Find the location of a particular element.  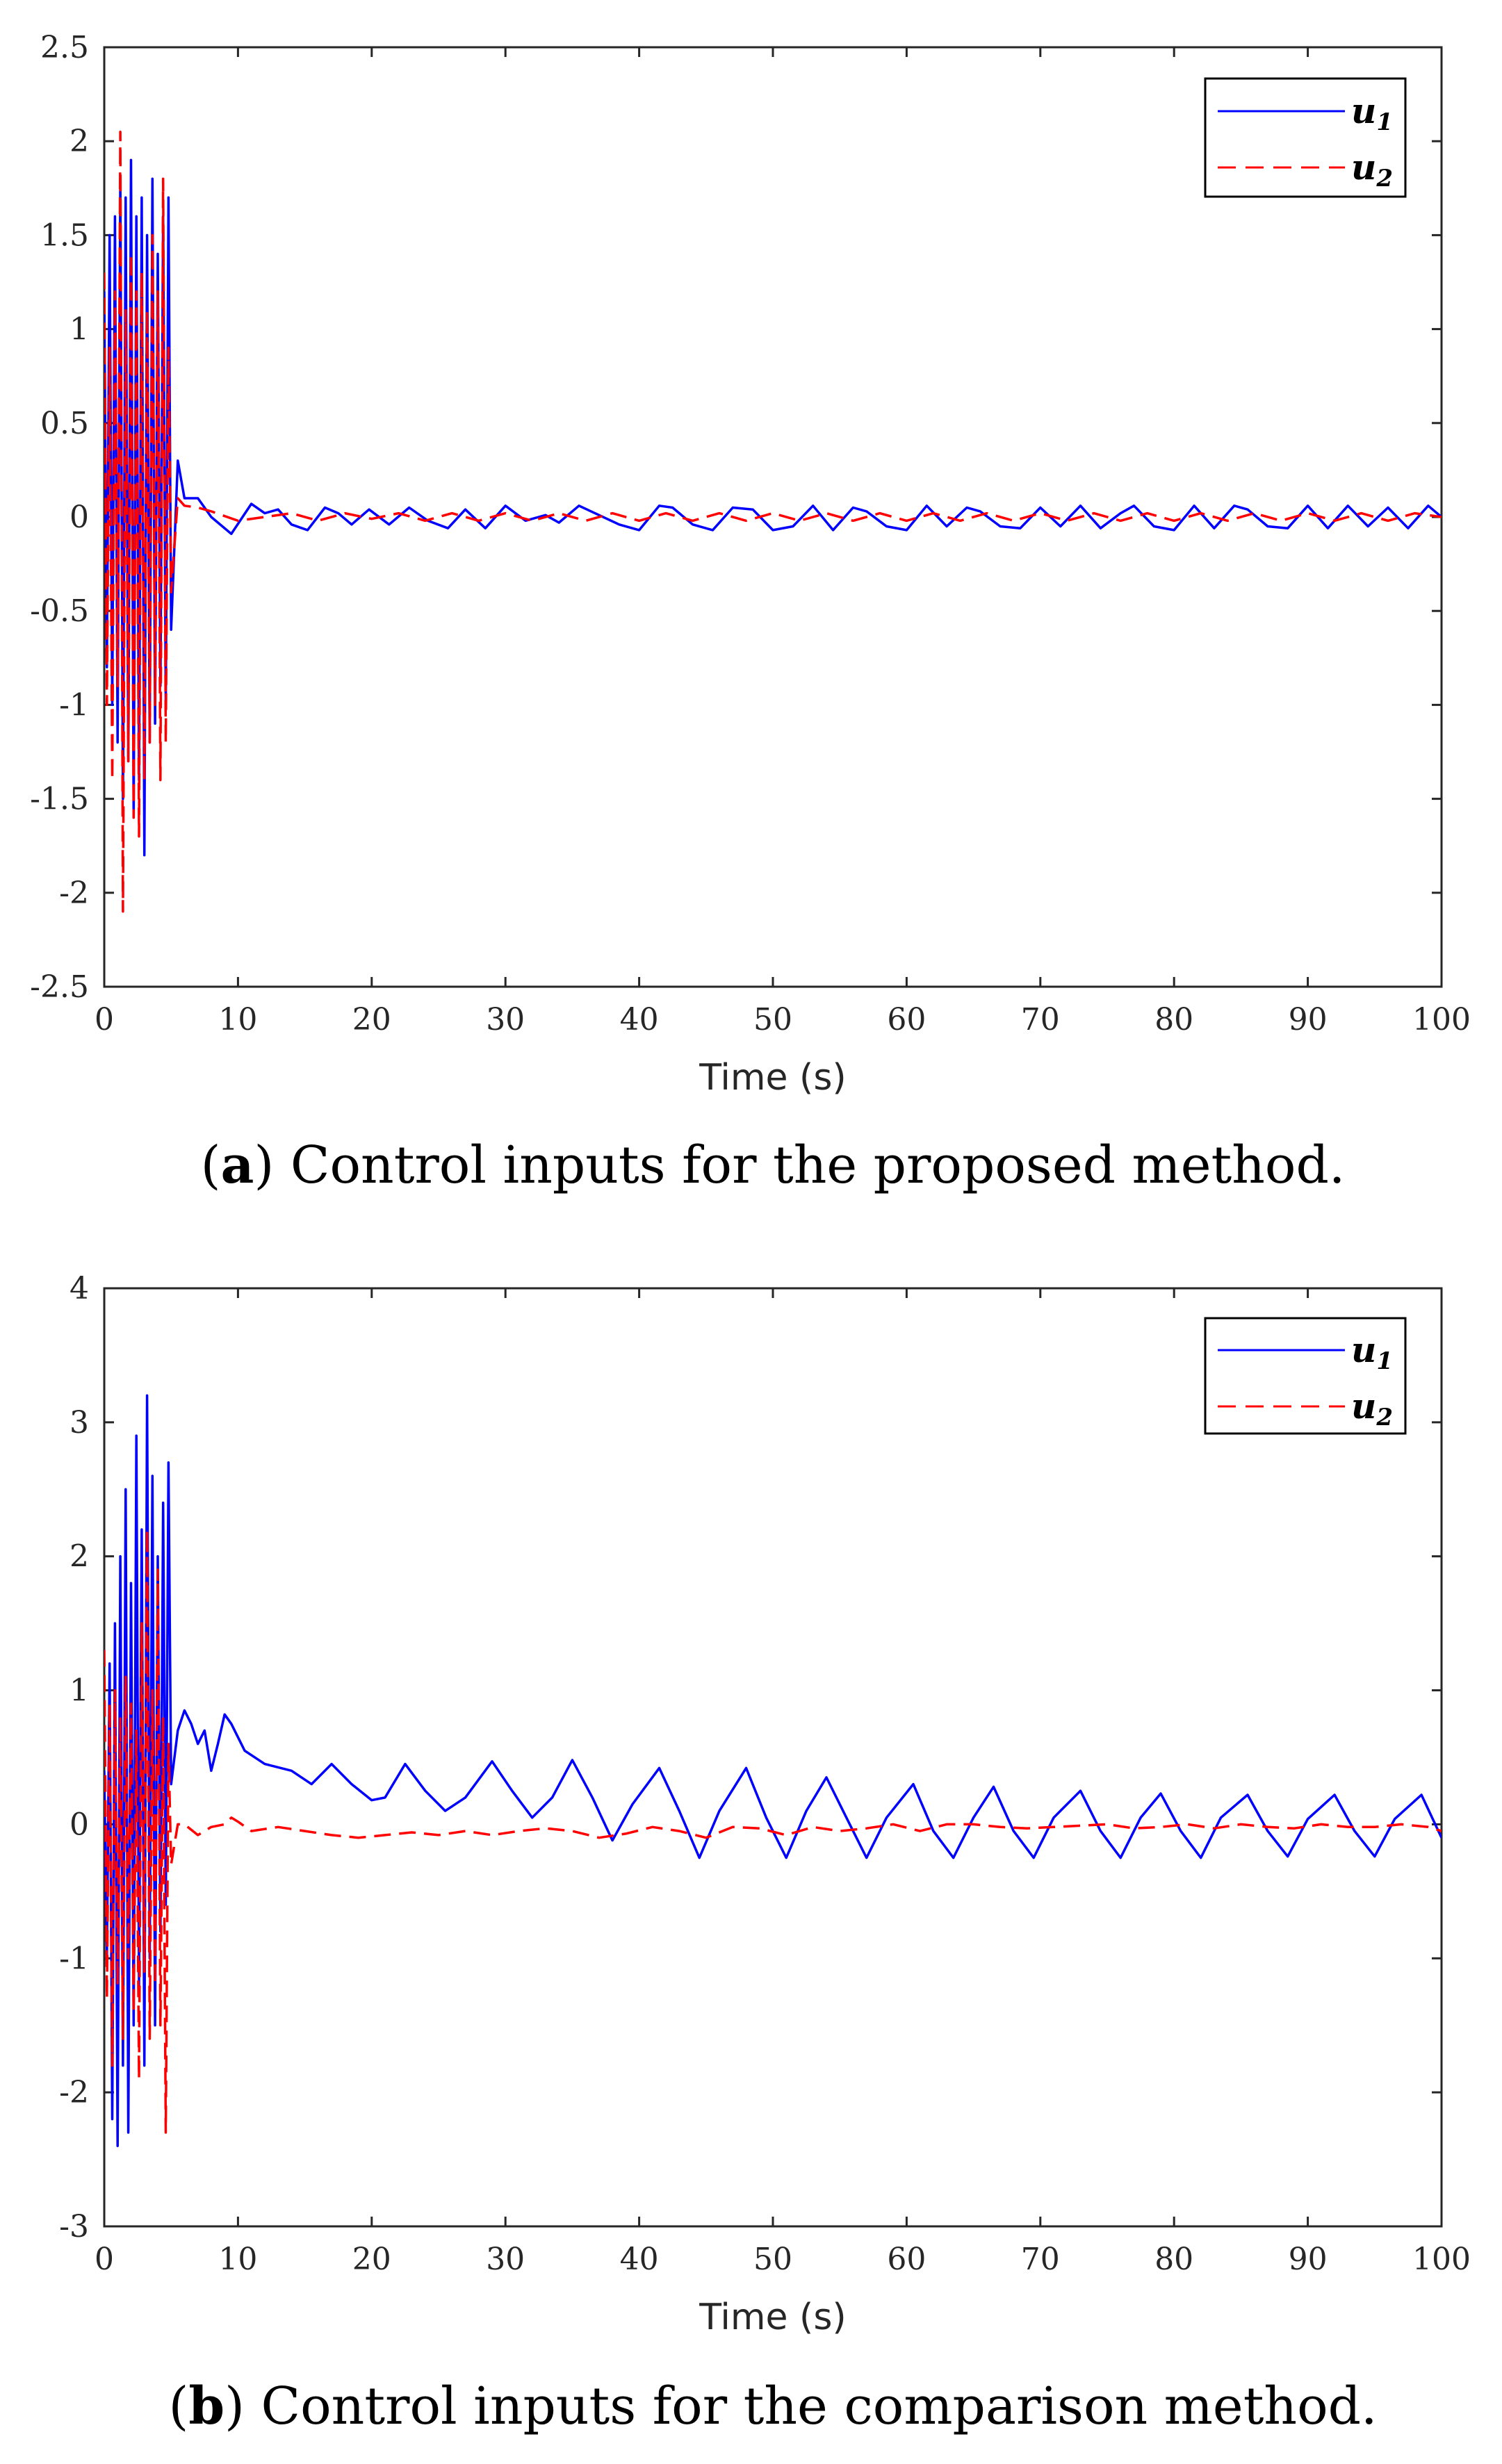

legend-b: u1 u2 is located at coordinates (1305, 1376).